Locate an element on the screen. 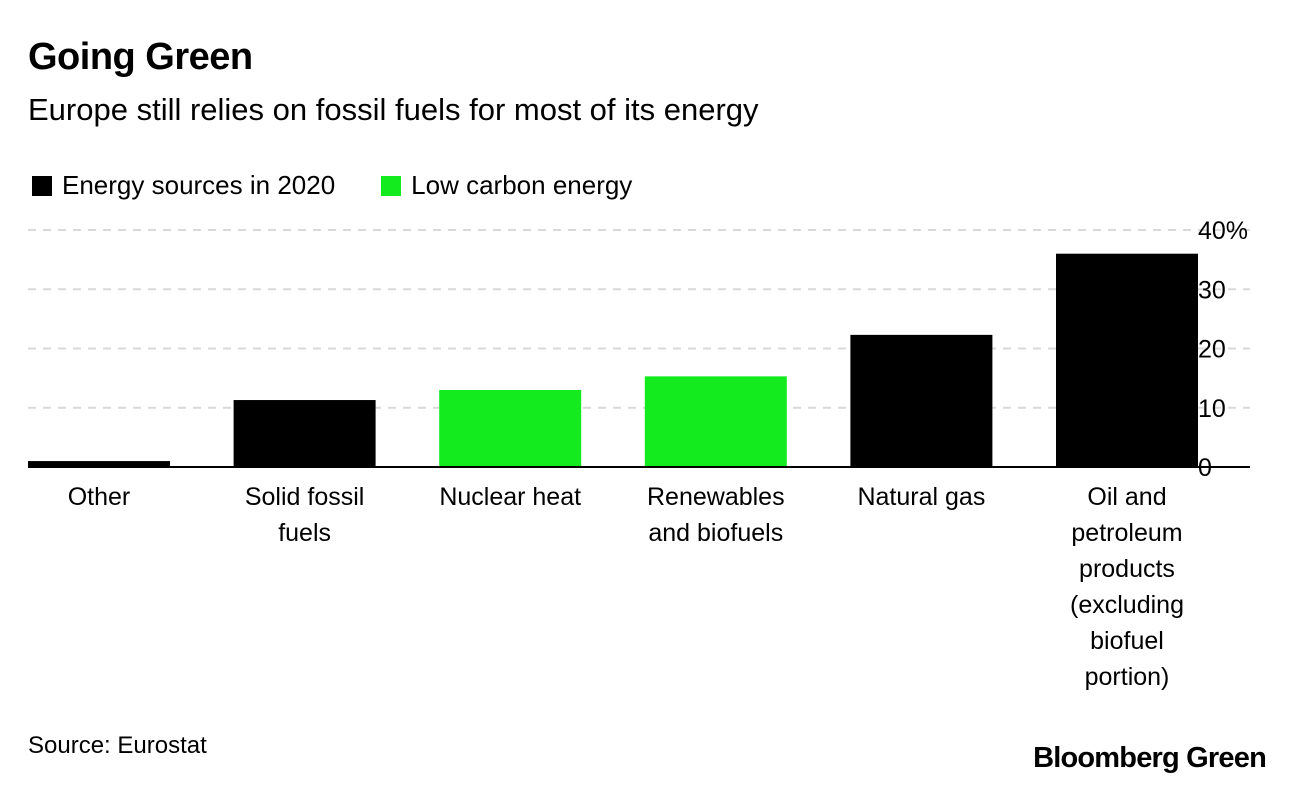 The image size is (1296, 786). x-tick-label: Solid fossil fuels is located at coordinates (305, 515).